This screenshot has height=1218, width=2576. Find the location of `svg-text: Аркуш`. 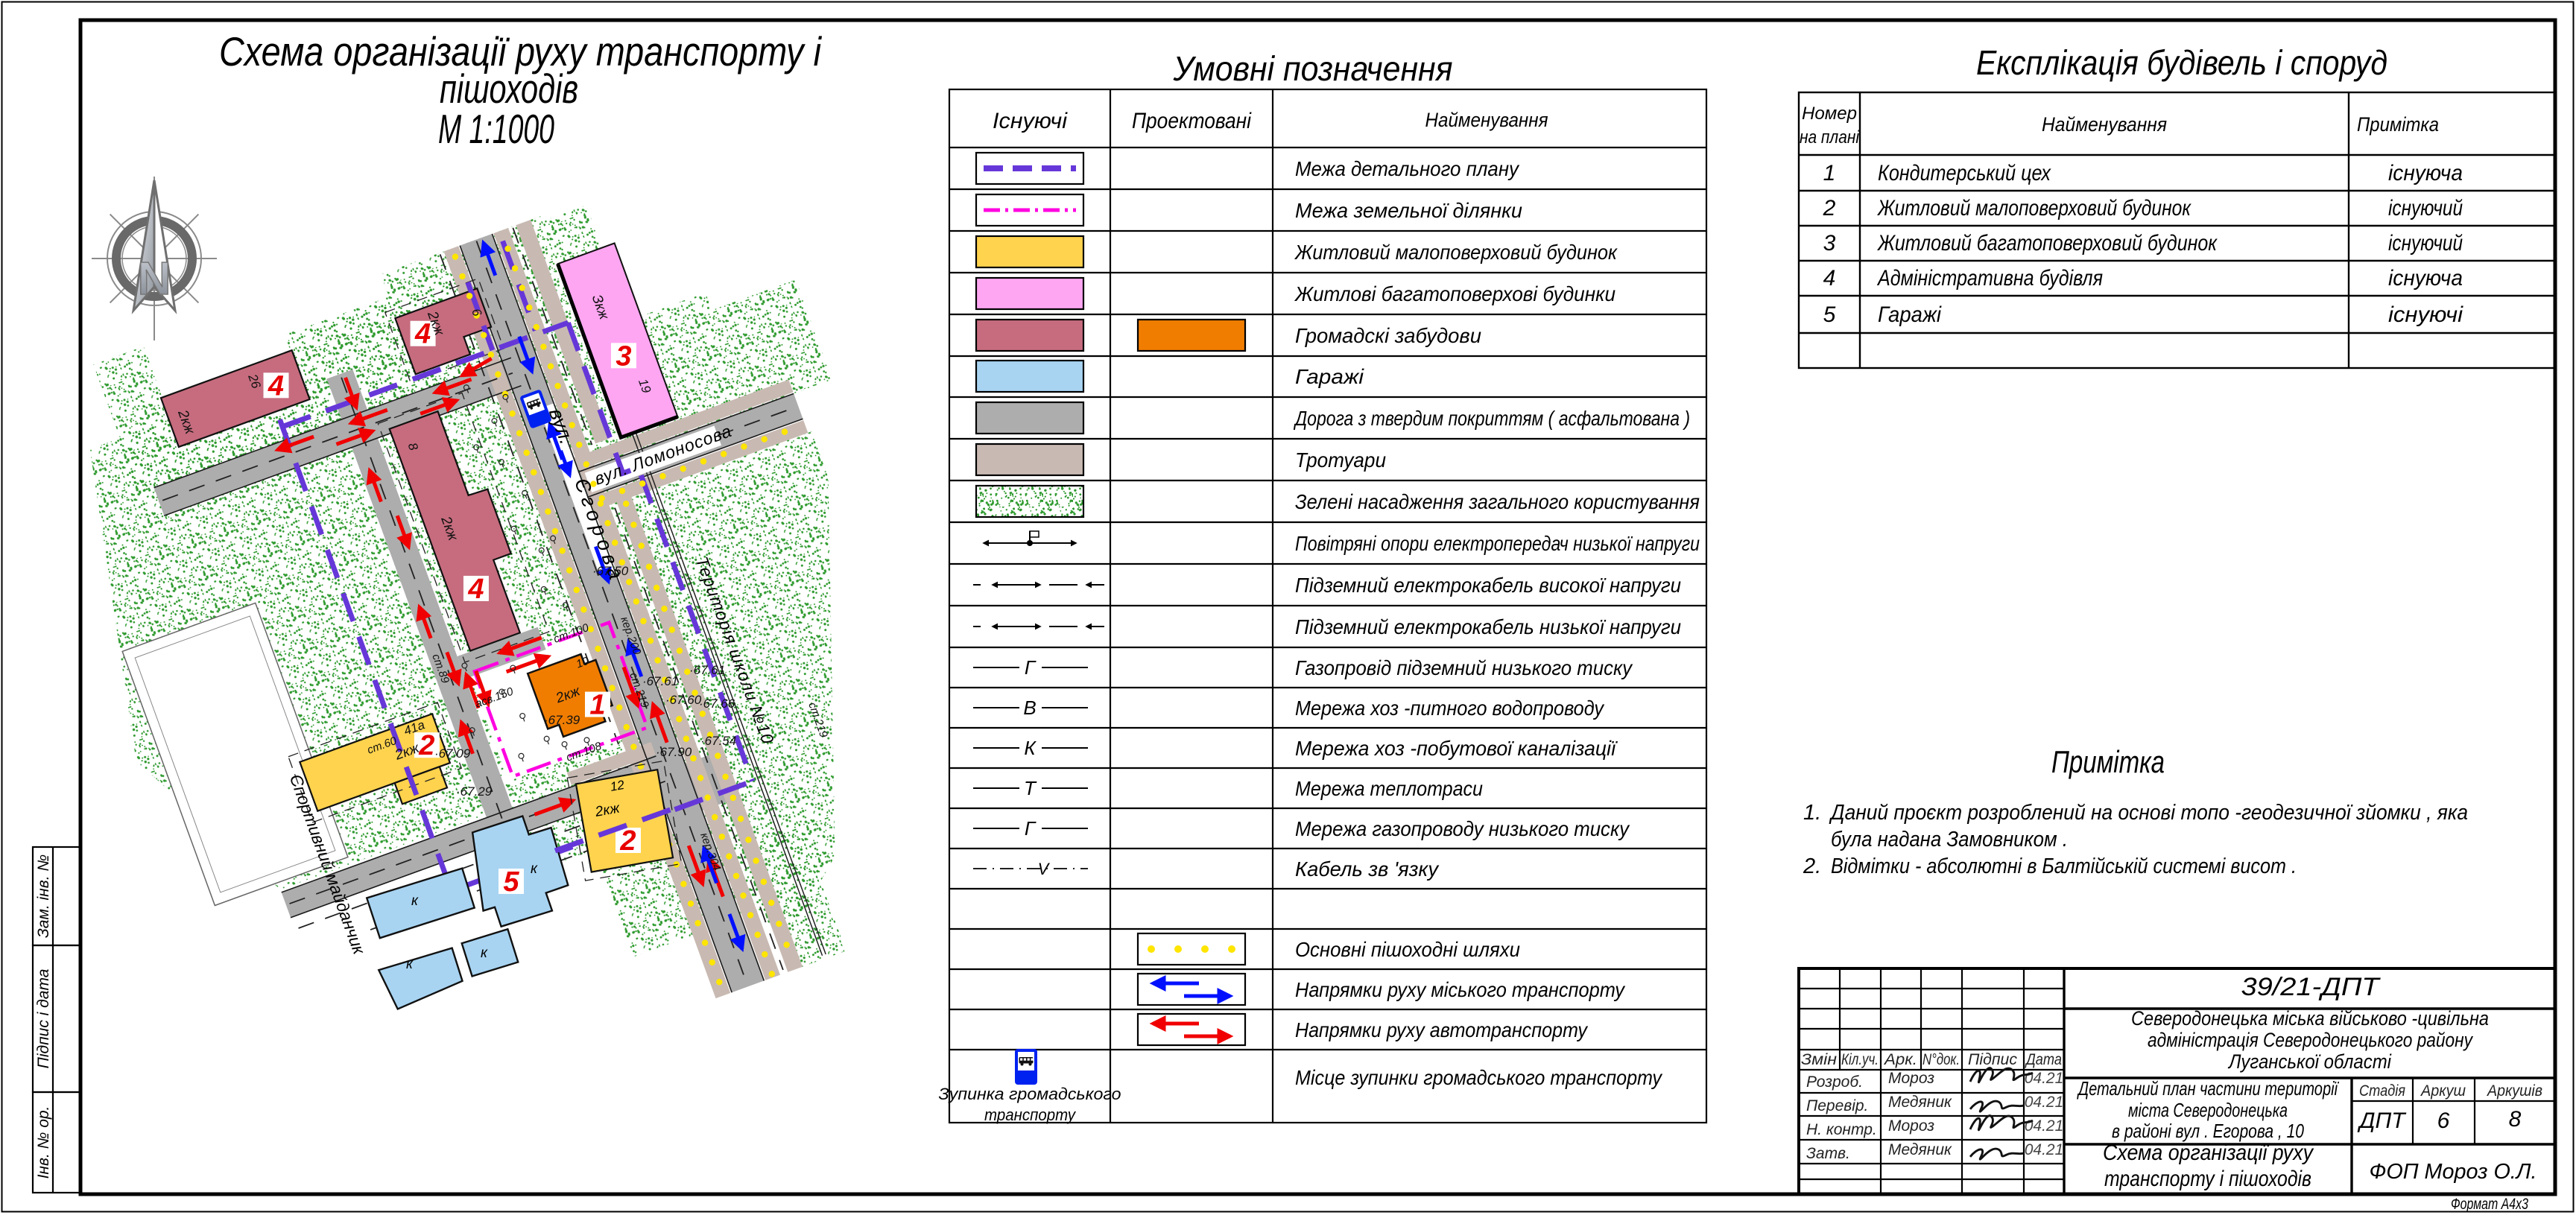

svg-text: Аркуш is located at coordinates (2443, 1091).